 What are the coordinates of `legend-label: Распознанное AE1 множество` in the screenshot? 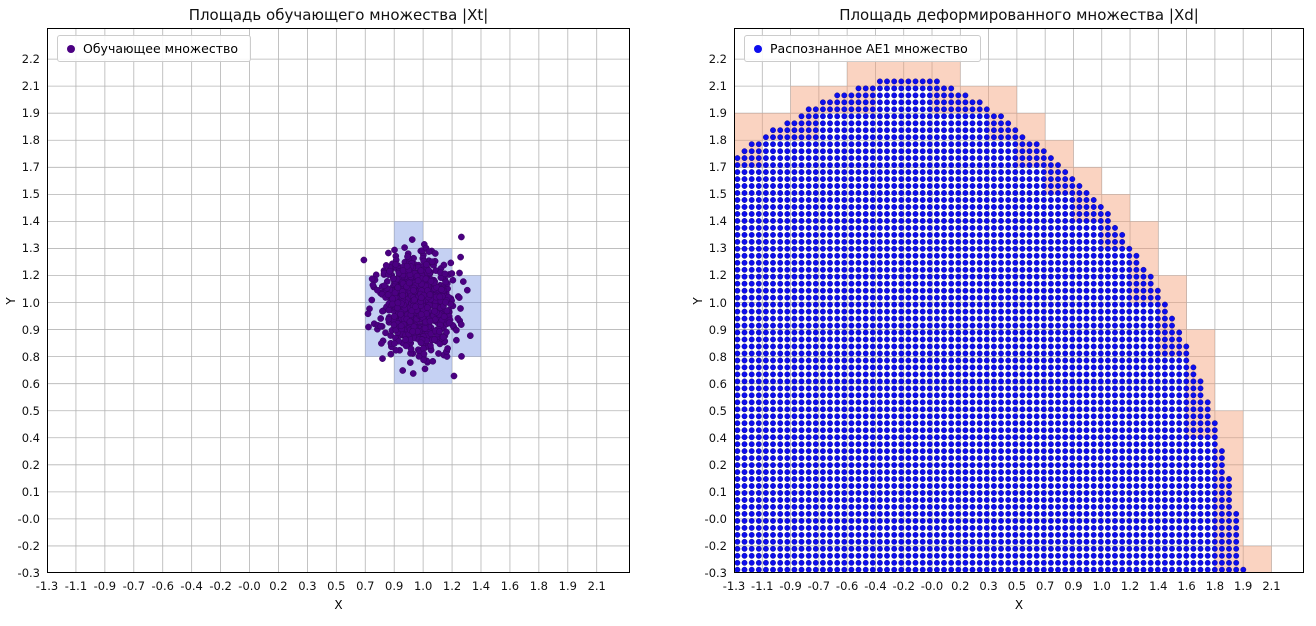 It's located at (869, 48).